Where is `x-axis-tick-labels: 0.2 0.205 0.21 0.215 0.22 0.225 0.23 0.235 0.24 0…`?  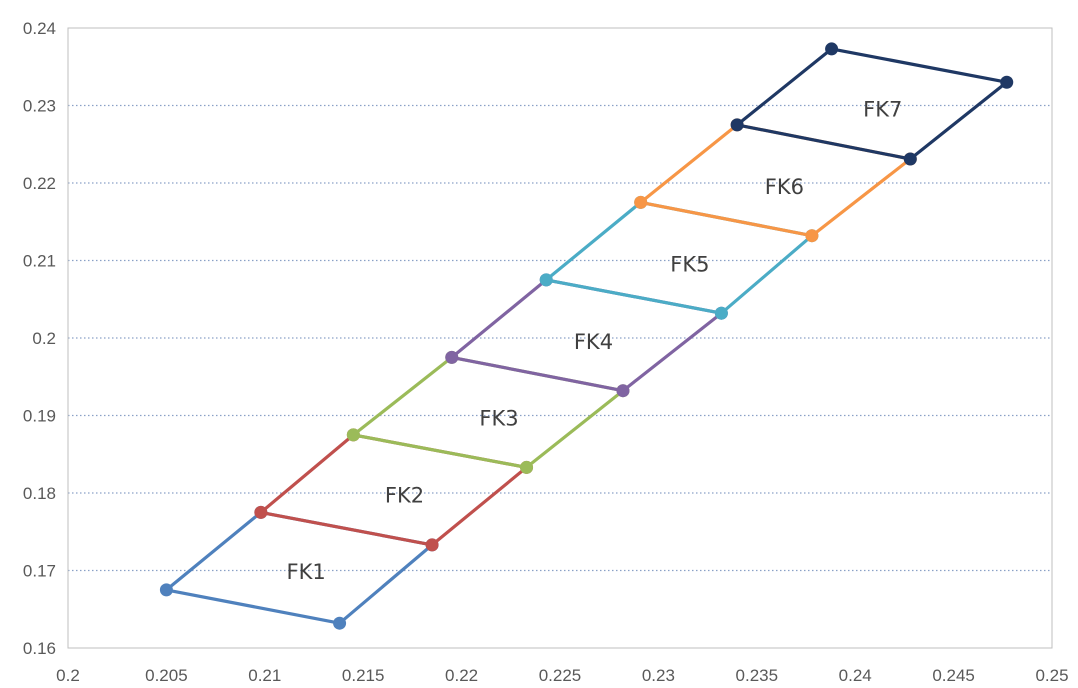 x-axis-tick-labels: 0.2 0.205 0.21 0.215 0.22 0.225 0.23 0.235 0.24 0… is located at coordinates (562, 675).